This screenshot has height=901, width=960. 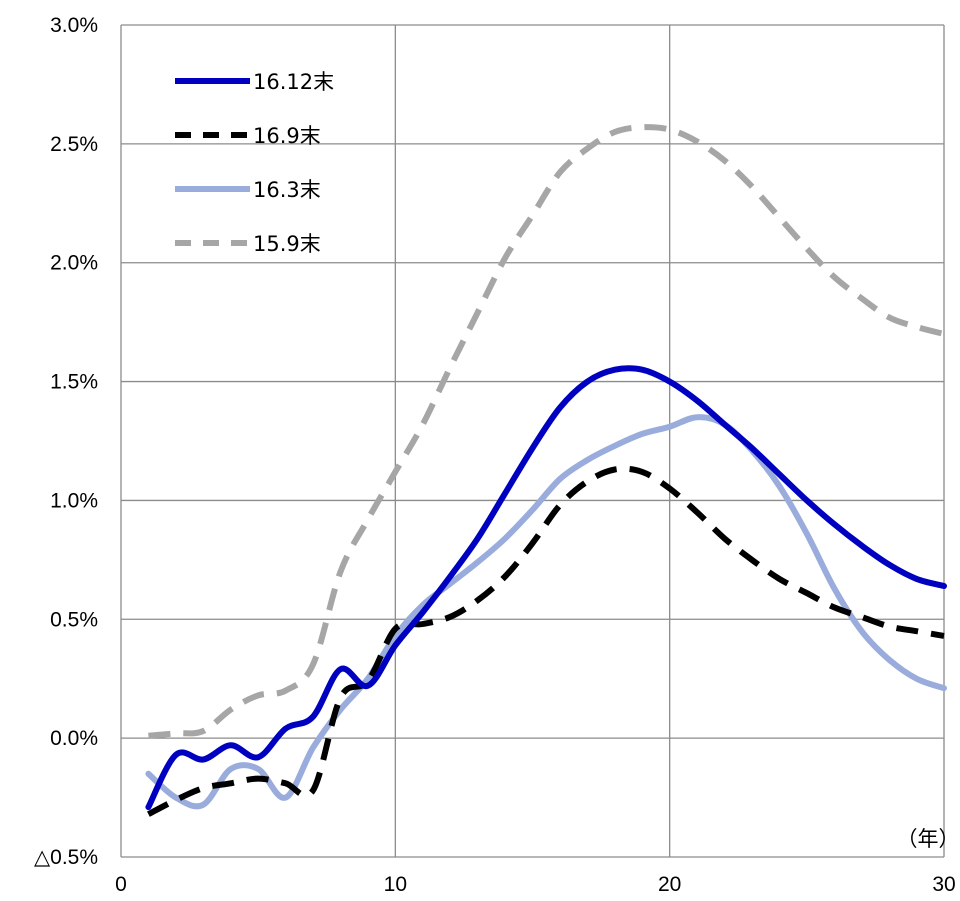 I want to click on y-tick-label: 1.0%, so click(x=74, y=500).